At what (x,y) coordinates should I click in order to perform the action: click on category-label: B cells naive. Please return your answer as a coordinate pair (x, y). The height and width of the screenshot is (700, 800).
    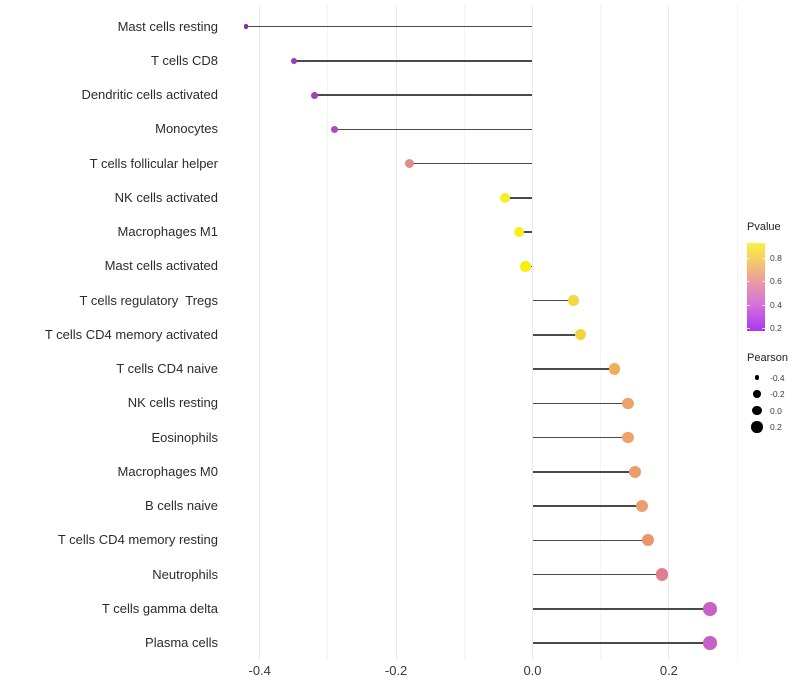
    Looking at the image, I should click on (181, 506).